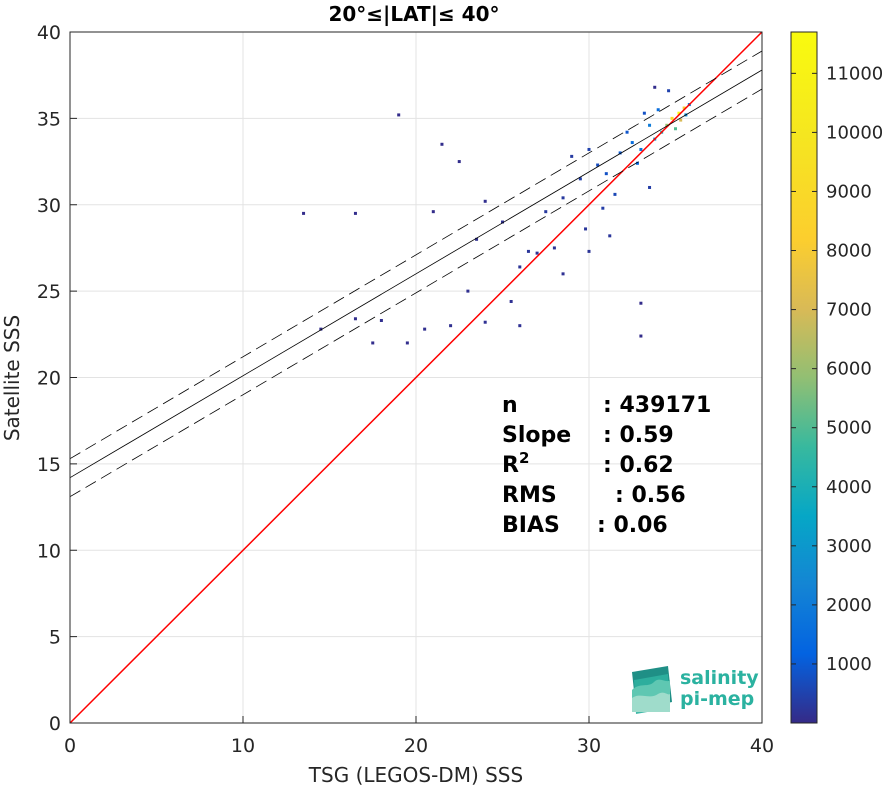 This screenshot has height=789, width=893. I want to click on y-axis-title: Satellite SSS, so click(12, 378).